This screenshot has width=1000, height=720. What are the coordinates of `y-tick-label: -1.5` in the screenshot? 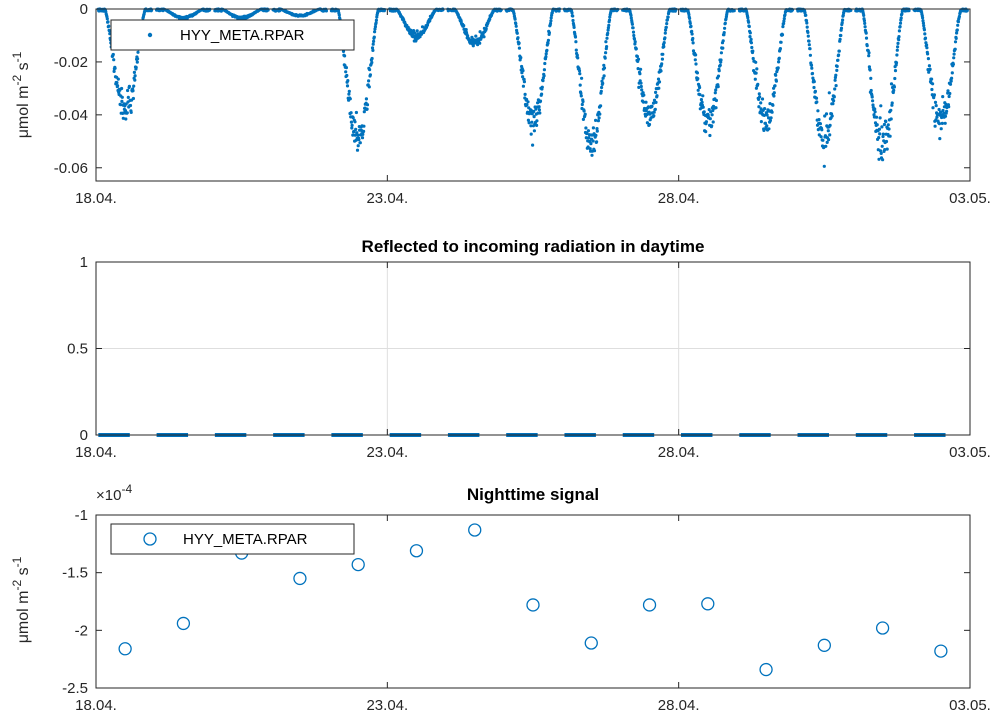 It's located at (75, 573).